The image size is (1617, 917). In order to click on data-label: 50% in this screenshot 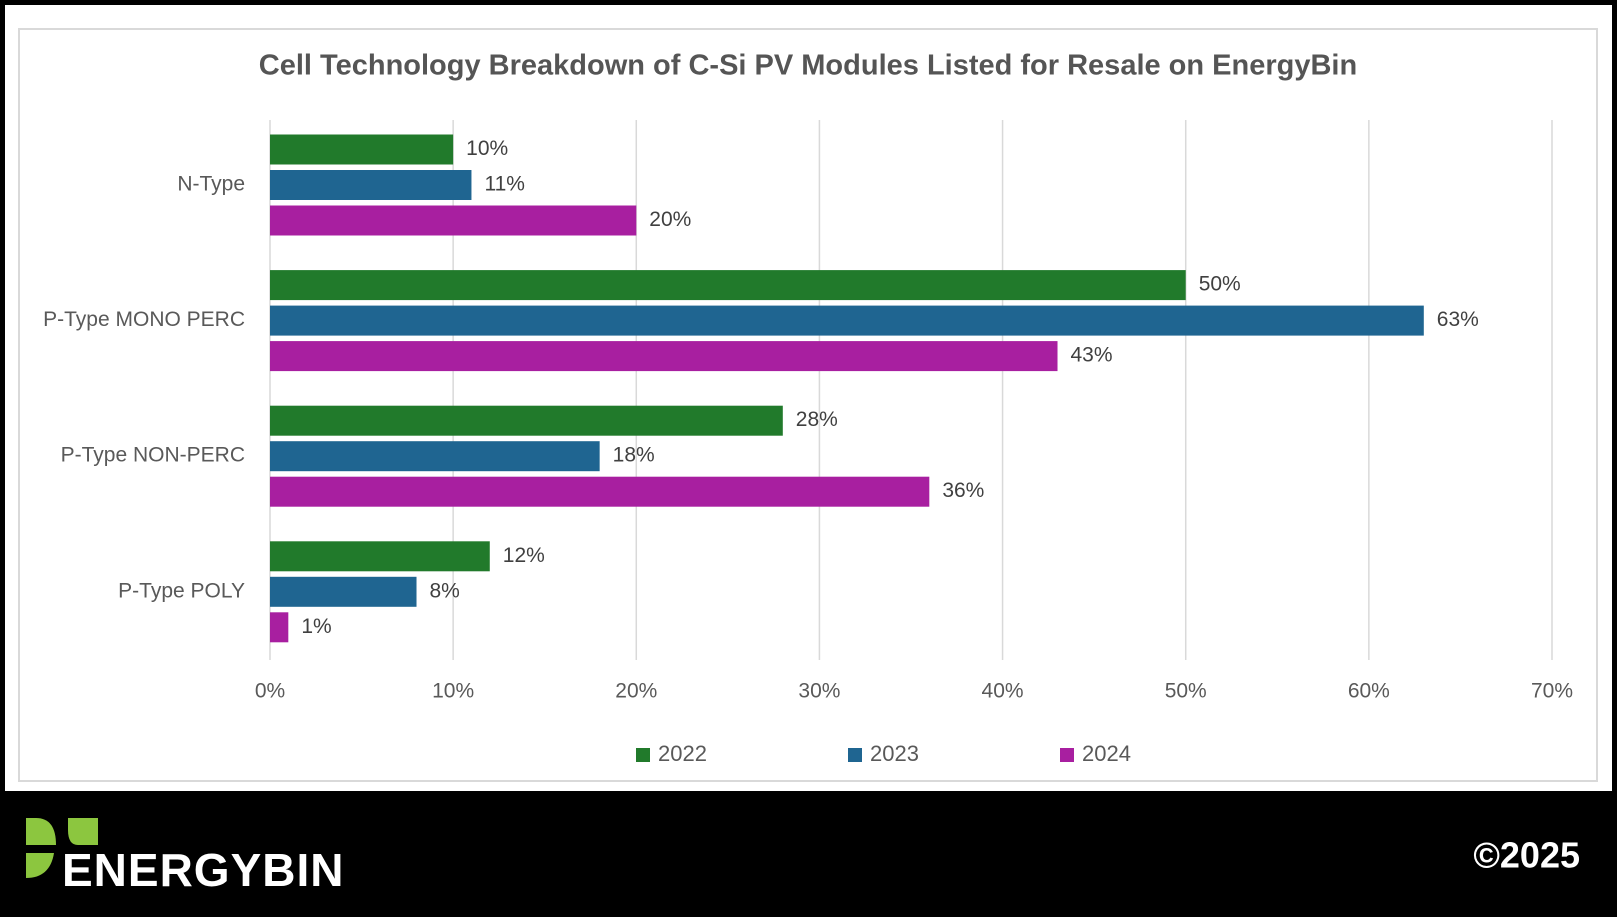, I will do `click(1220, 284)`.